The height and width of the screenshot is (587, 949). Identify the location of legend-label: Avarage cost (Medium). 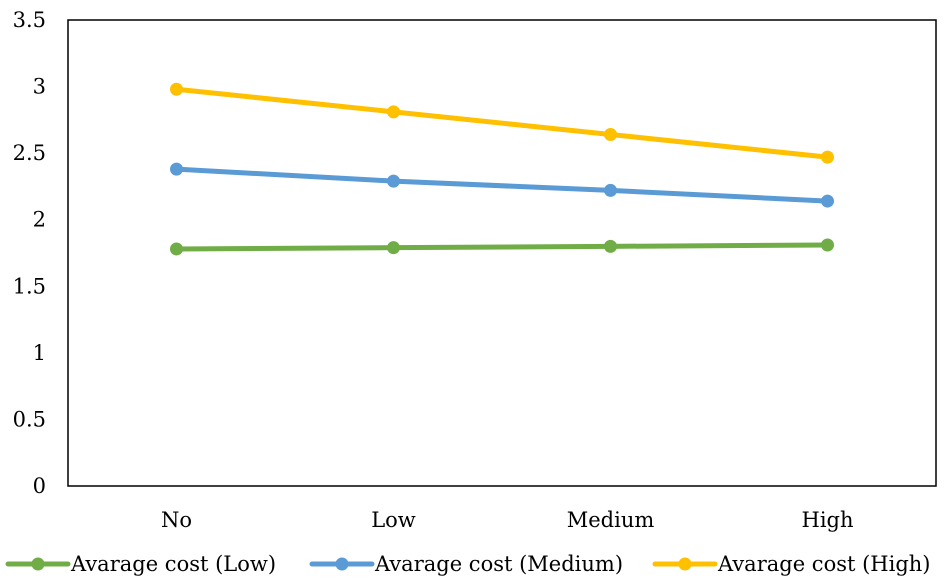
(498, 564).